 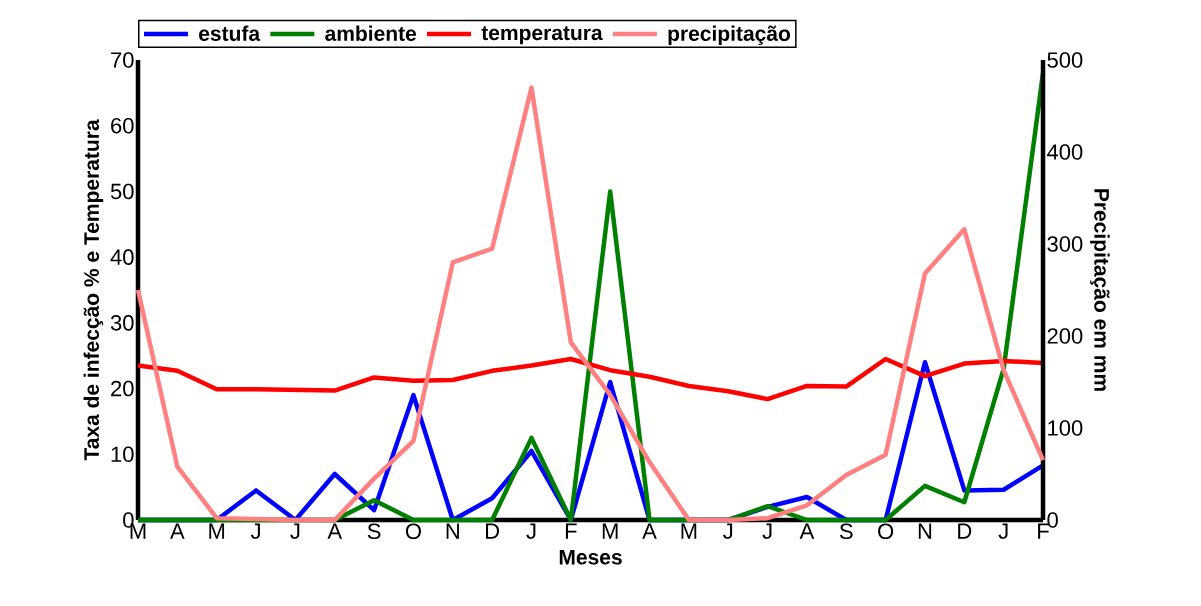 What do you see at coordinates (230, 33) in the screenshot?
I see `legend-label: estufa` at bounding box center [230, 33].